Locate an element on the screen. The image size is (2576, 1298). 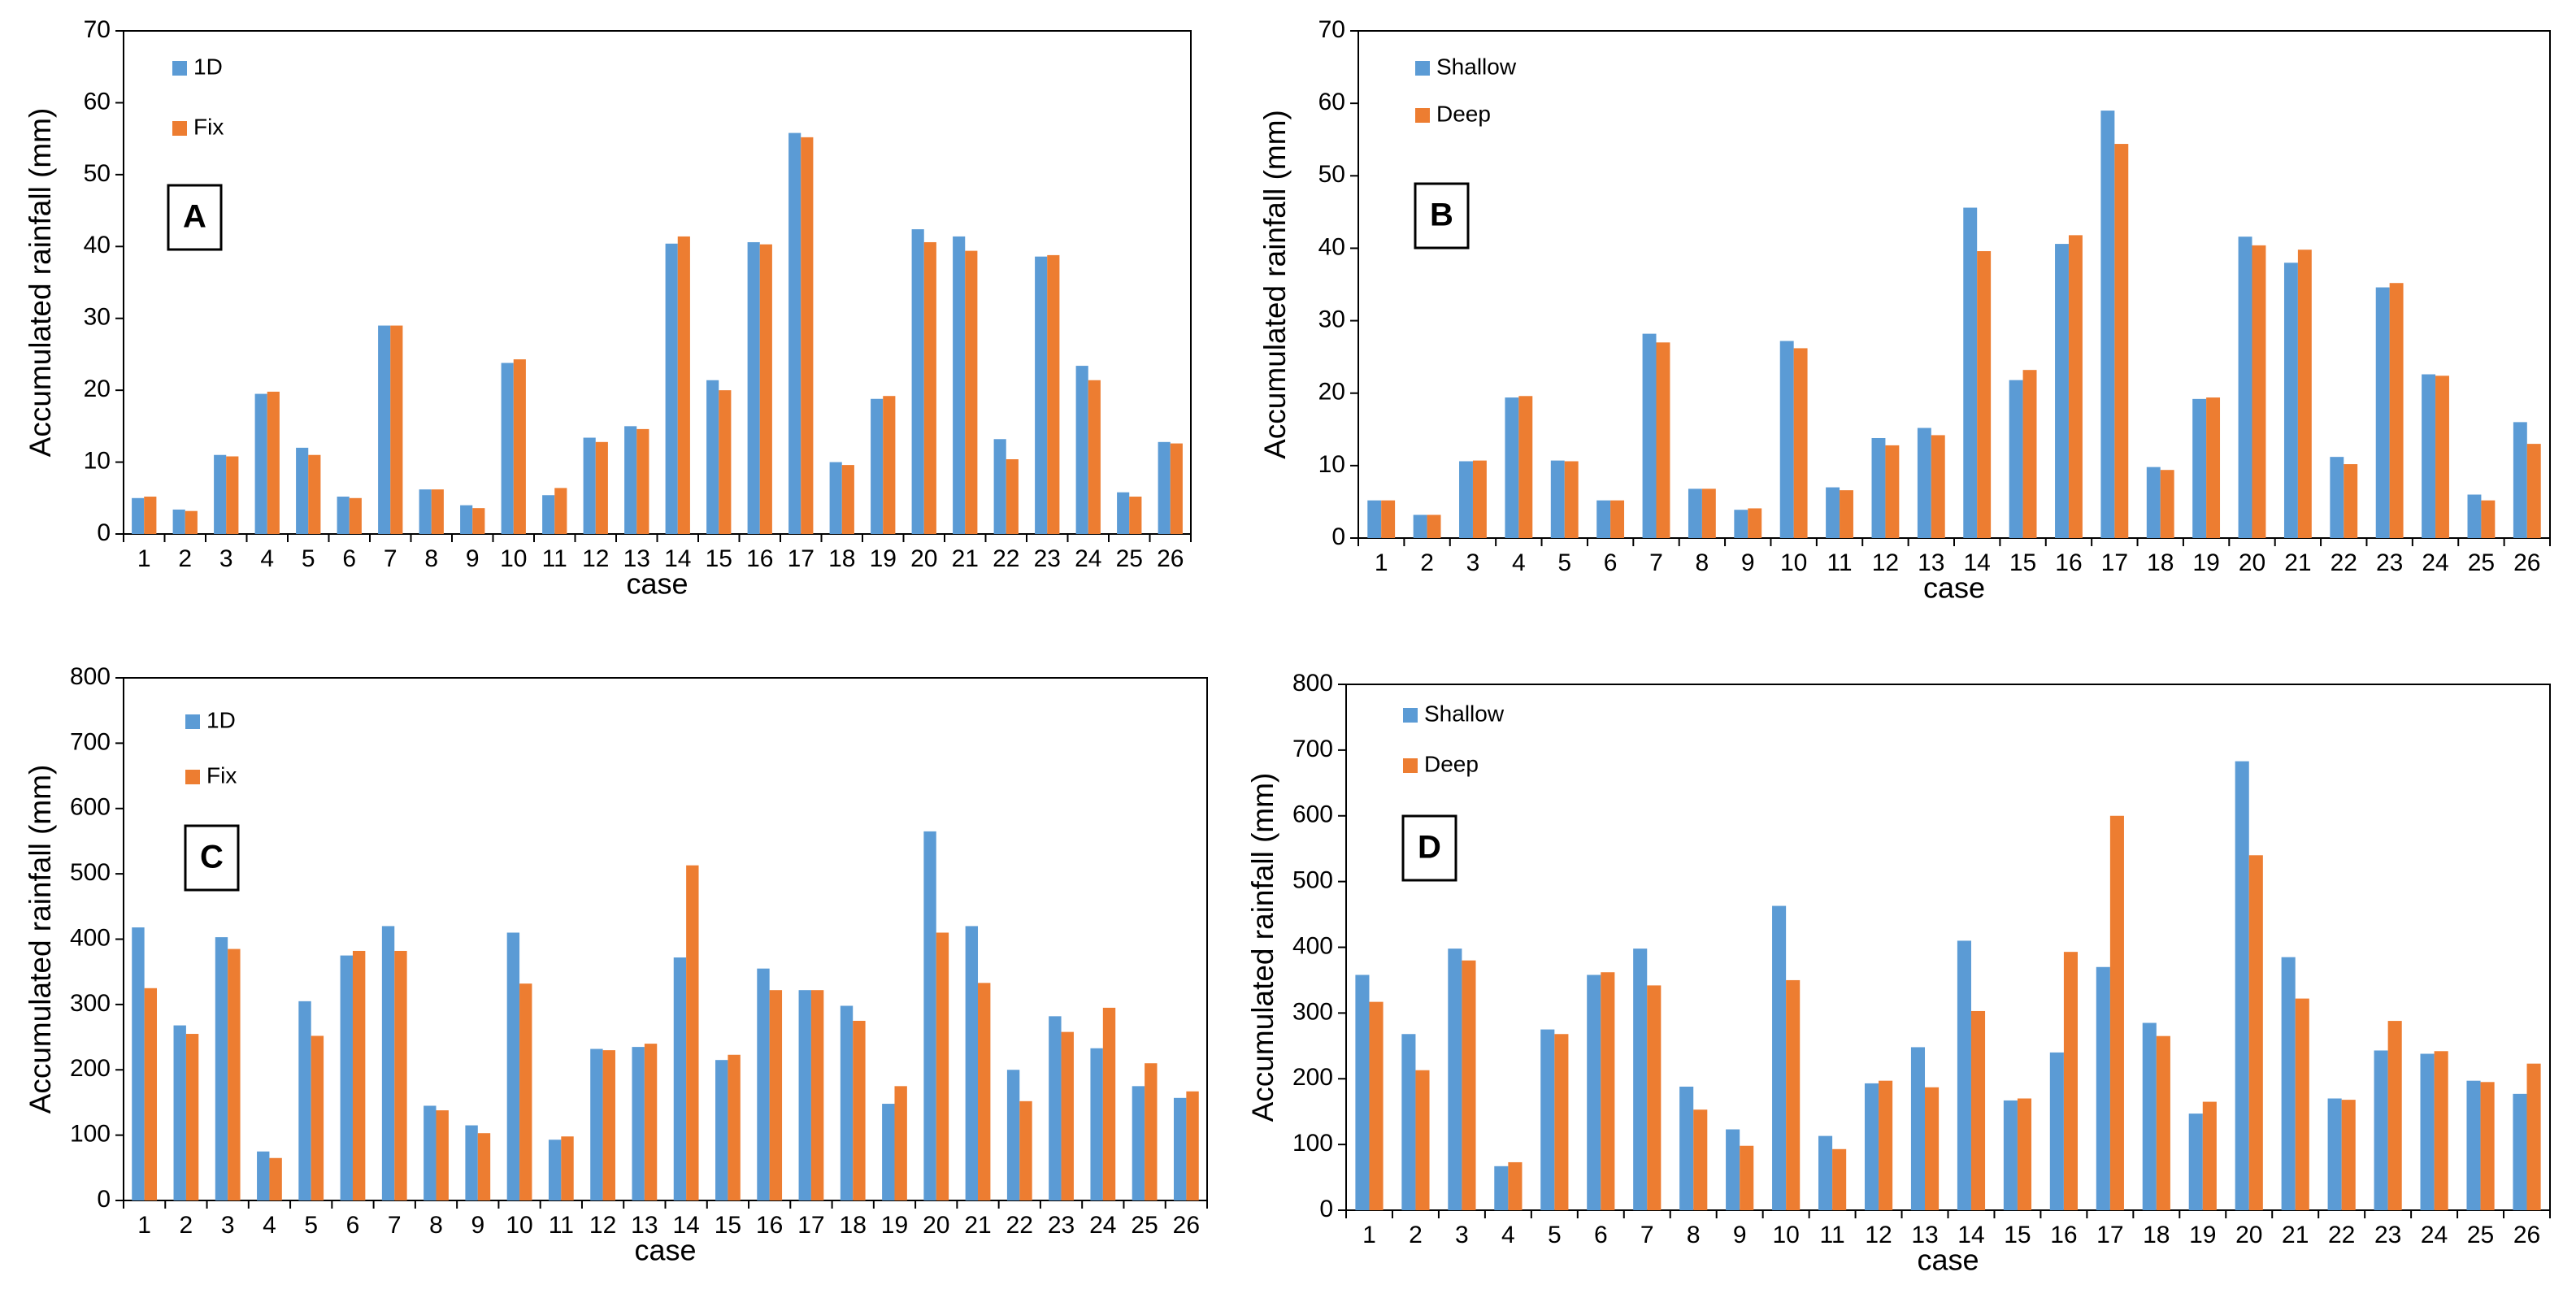
panel-label: B is located at coordinates (1441, 215).